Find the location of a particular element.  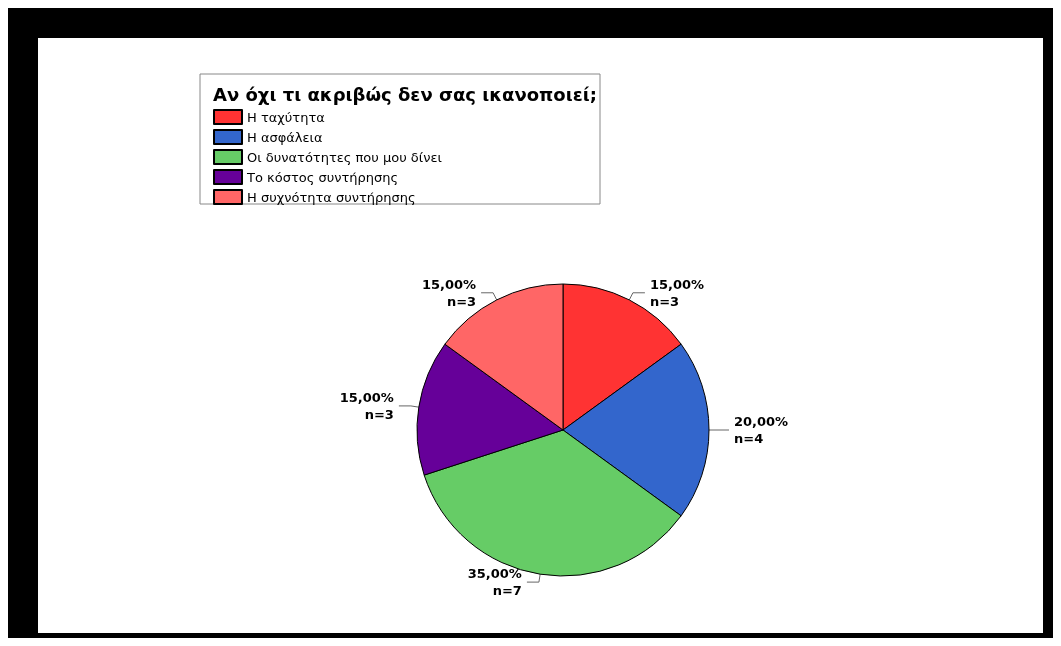

legend-label: Η ταχύτητα is located at coordinates (286, 117).